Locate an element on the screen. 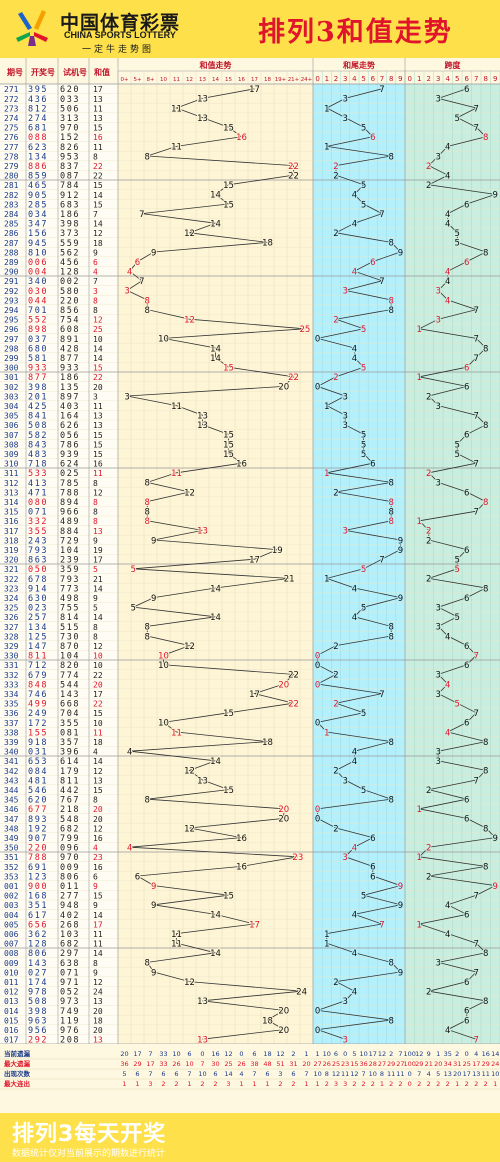 This screenshot has height=1162, width=500. span-tick: 1 is located at coordinates (419, 79).